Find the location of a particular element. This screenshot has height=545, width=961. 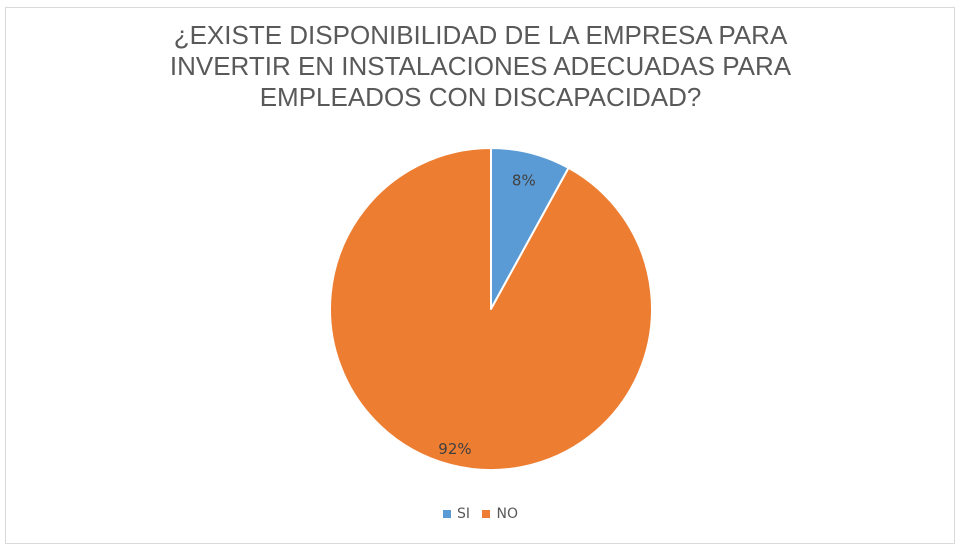

legend-label-no: NO is located at coordinates (507, 514).